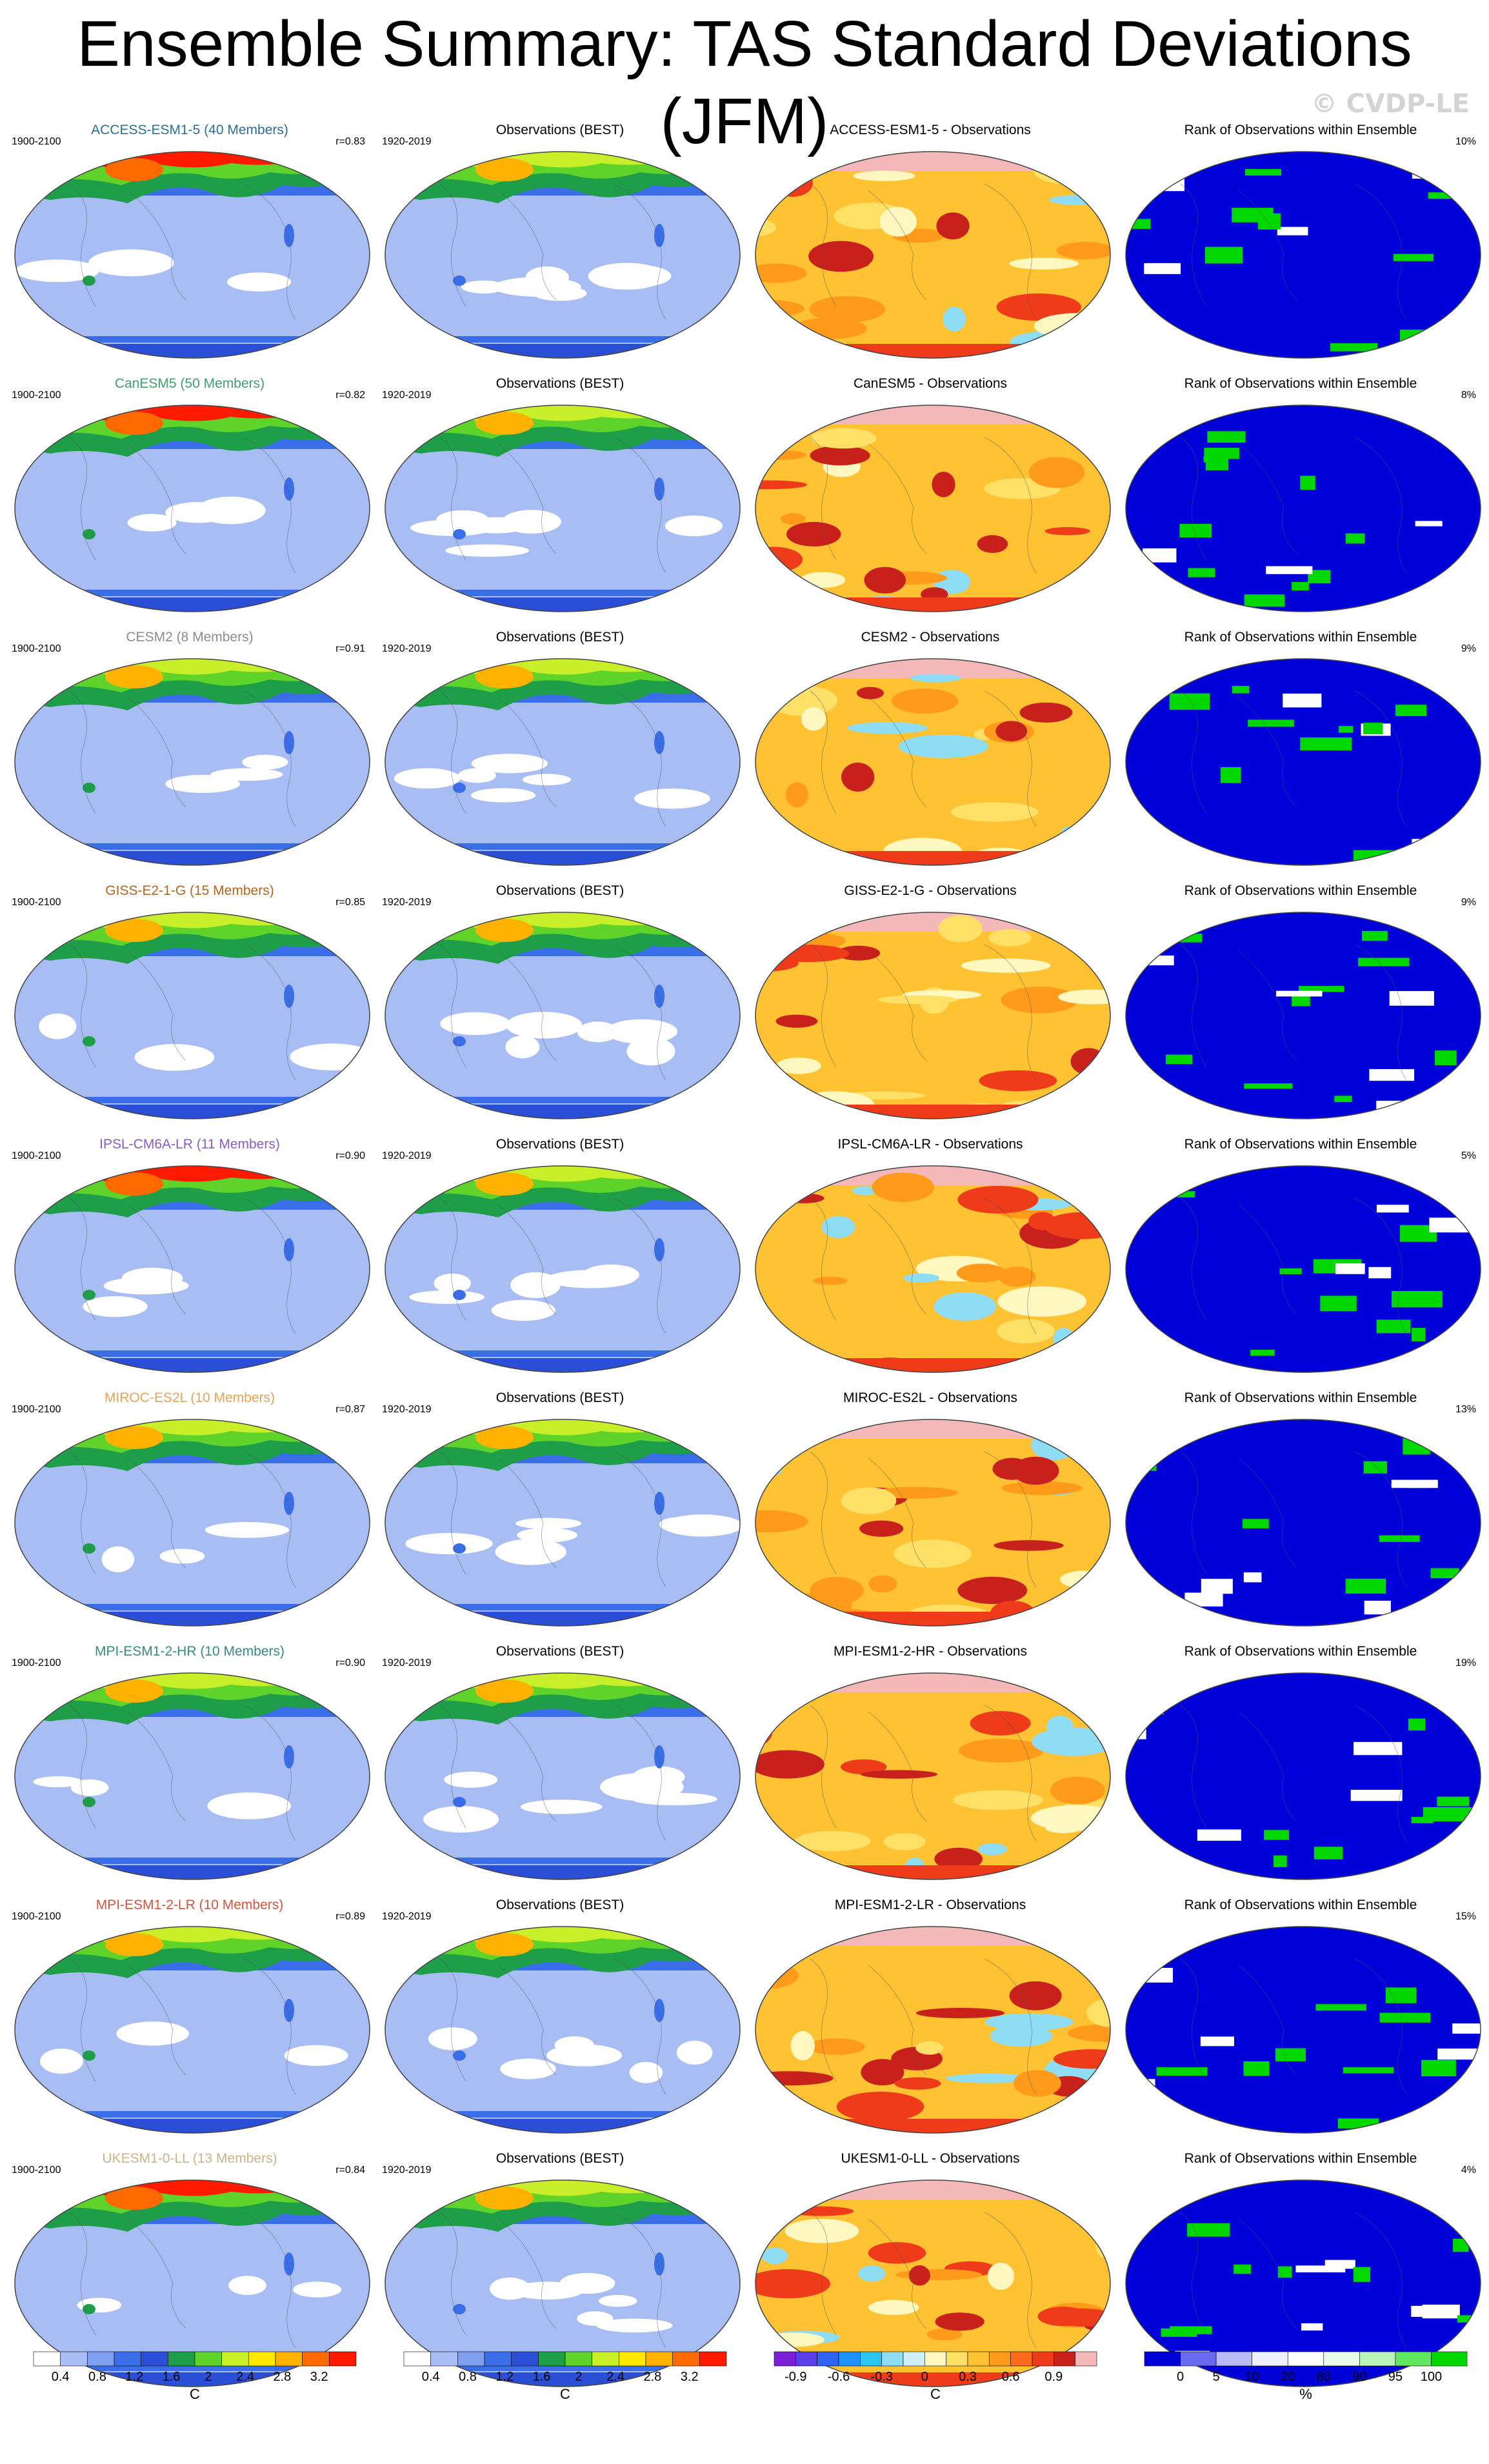  Describe the element at coordinates (839, 2377) in the screenshot. I see `colorbar-tick-label: -0.6` at that location.